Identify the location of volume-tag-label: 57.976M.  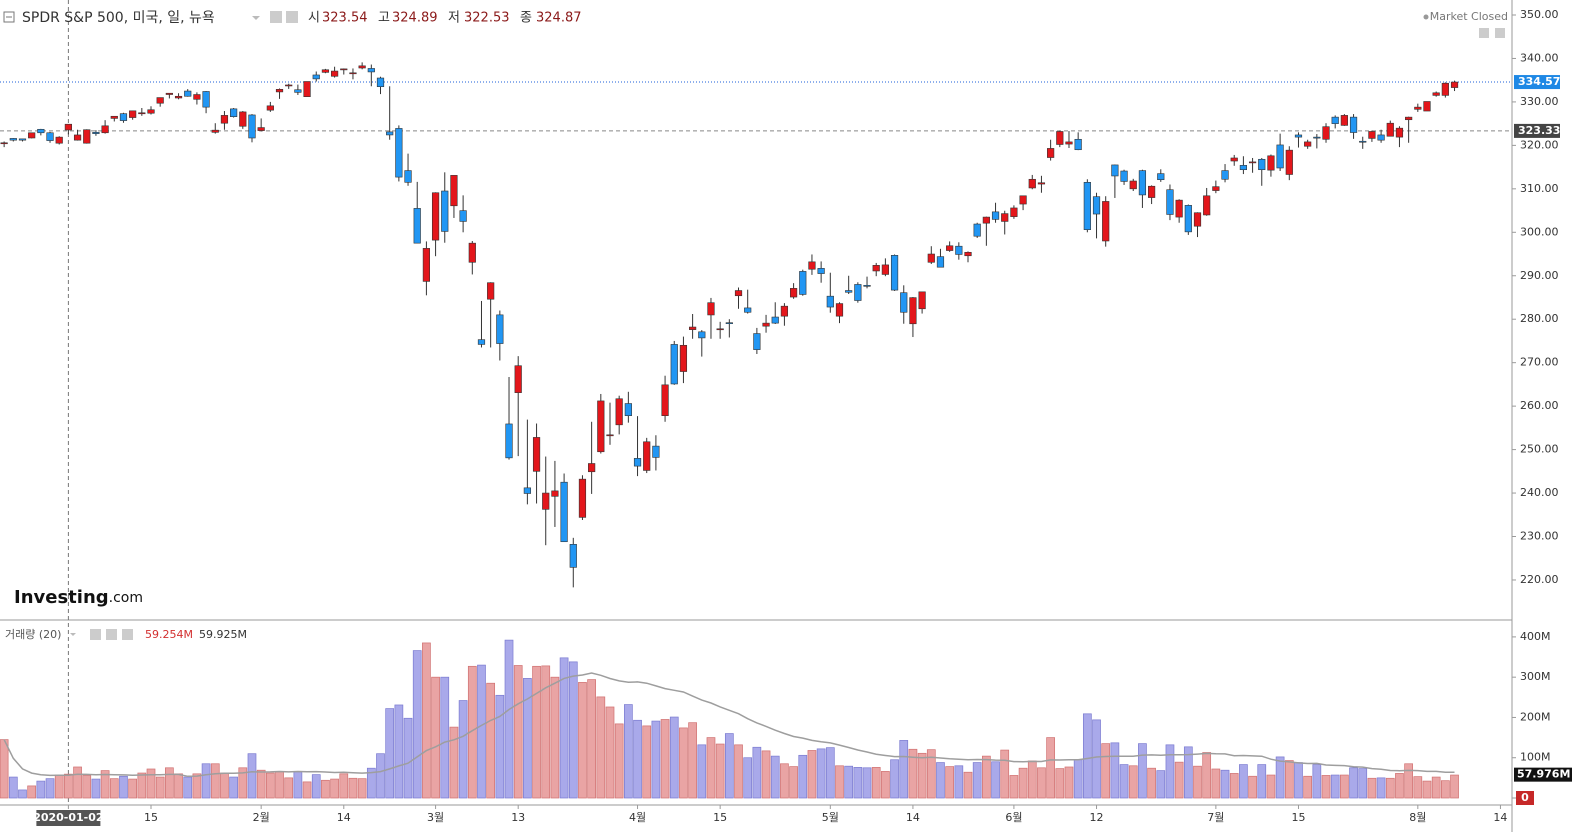
(1543, 774).